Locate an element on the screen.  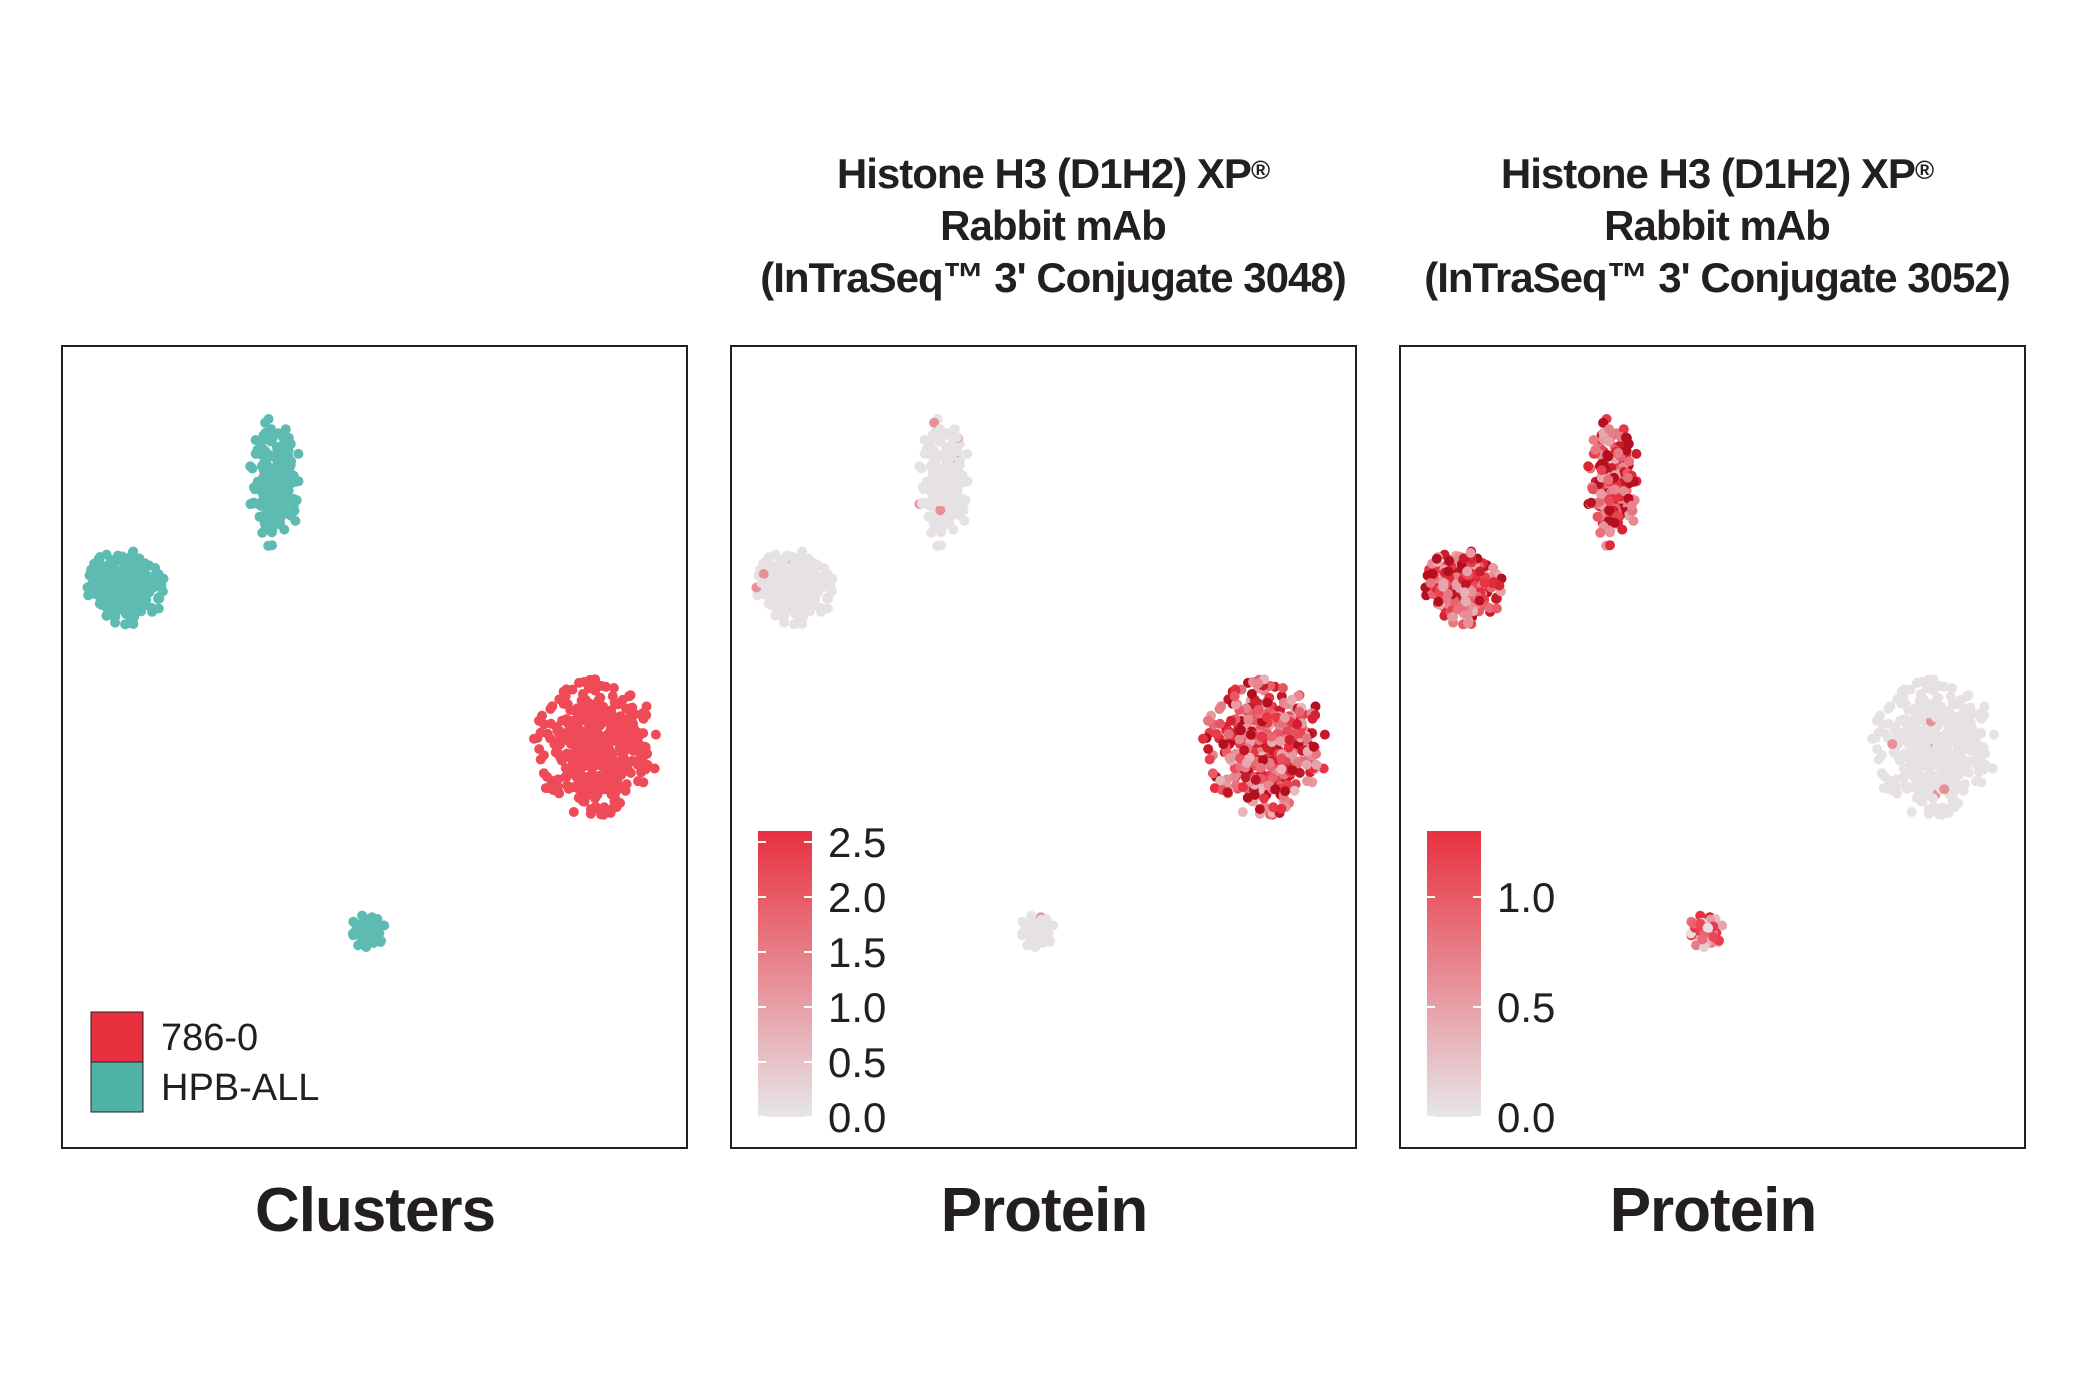
protein-3052-scatter-svg: 1.0 0.5 0.0 is located at coordinates (1709, 777).